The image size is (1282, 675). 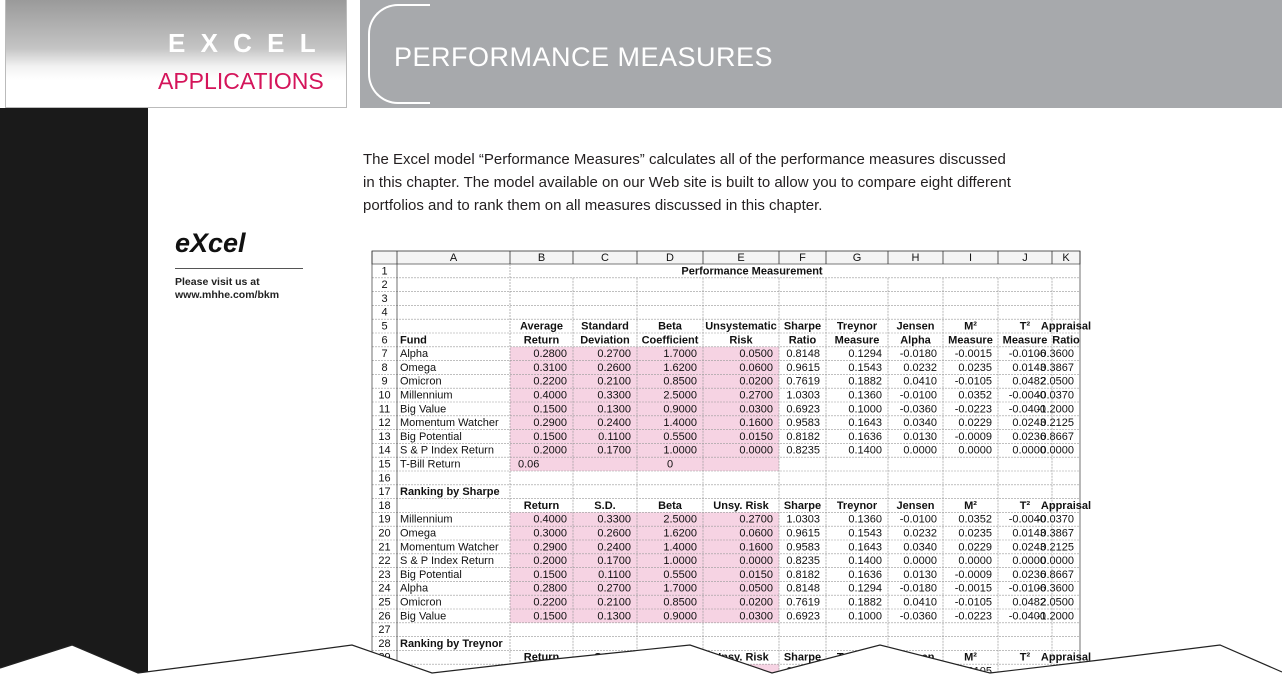 I want to click on cell-value: Standard, so click(x=605, y=327).